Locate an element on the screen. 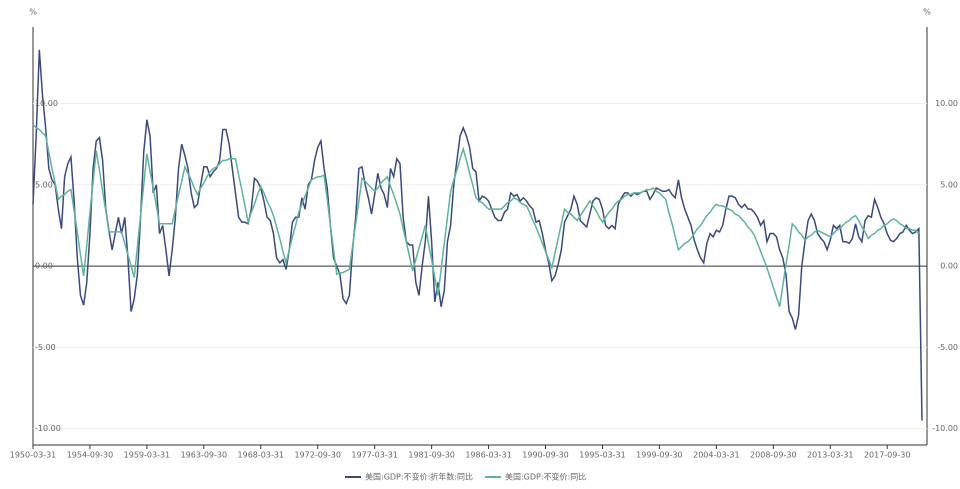 The height and width of the screenshot is (489, 960). y2-tick-label: 10.00 is located at coordinates (946, 103).